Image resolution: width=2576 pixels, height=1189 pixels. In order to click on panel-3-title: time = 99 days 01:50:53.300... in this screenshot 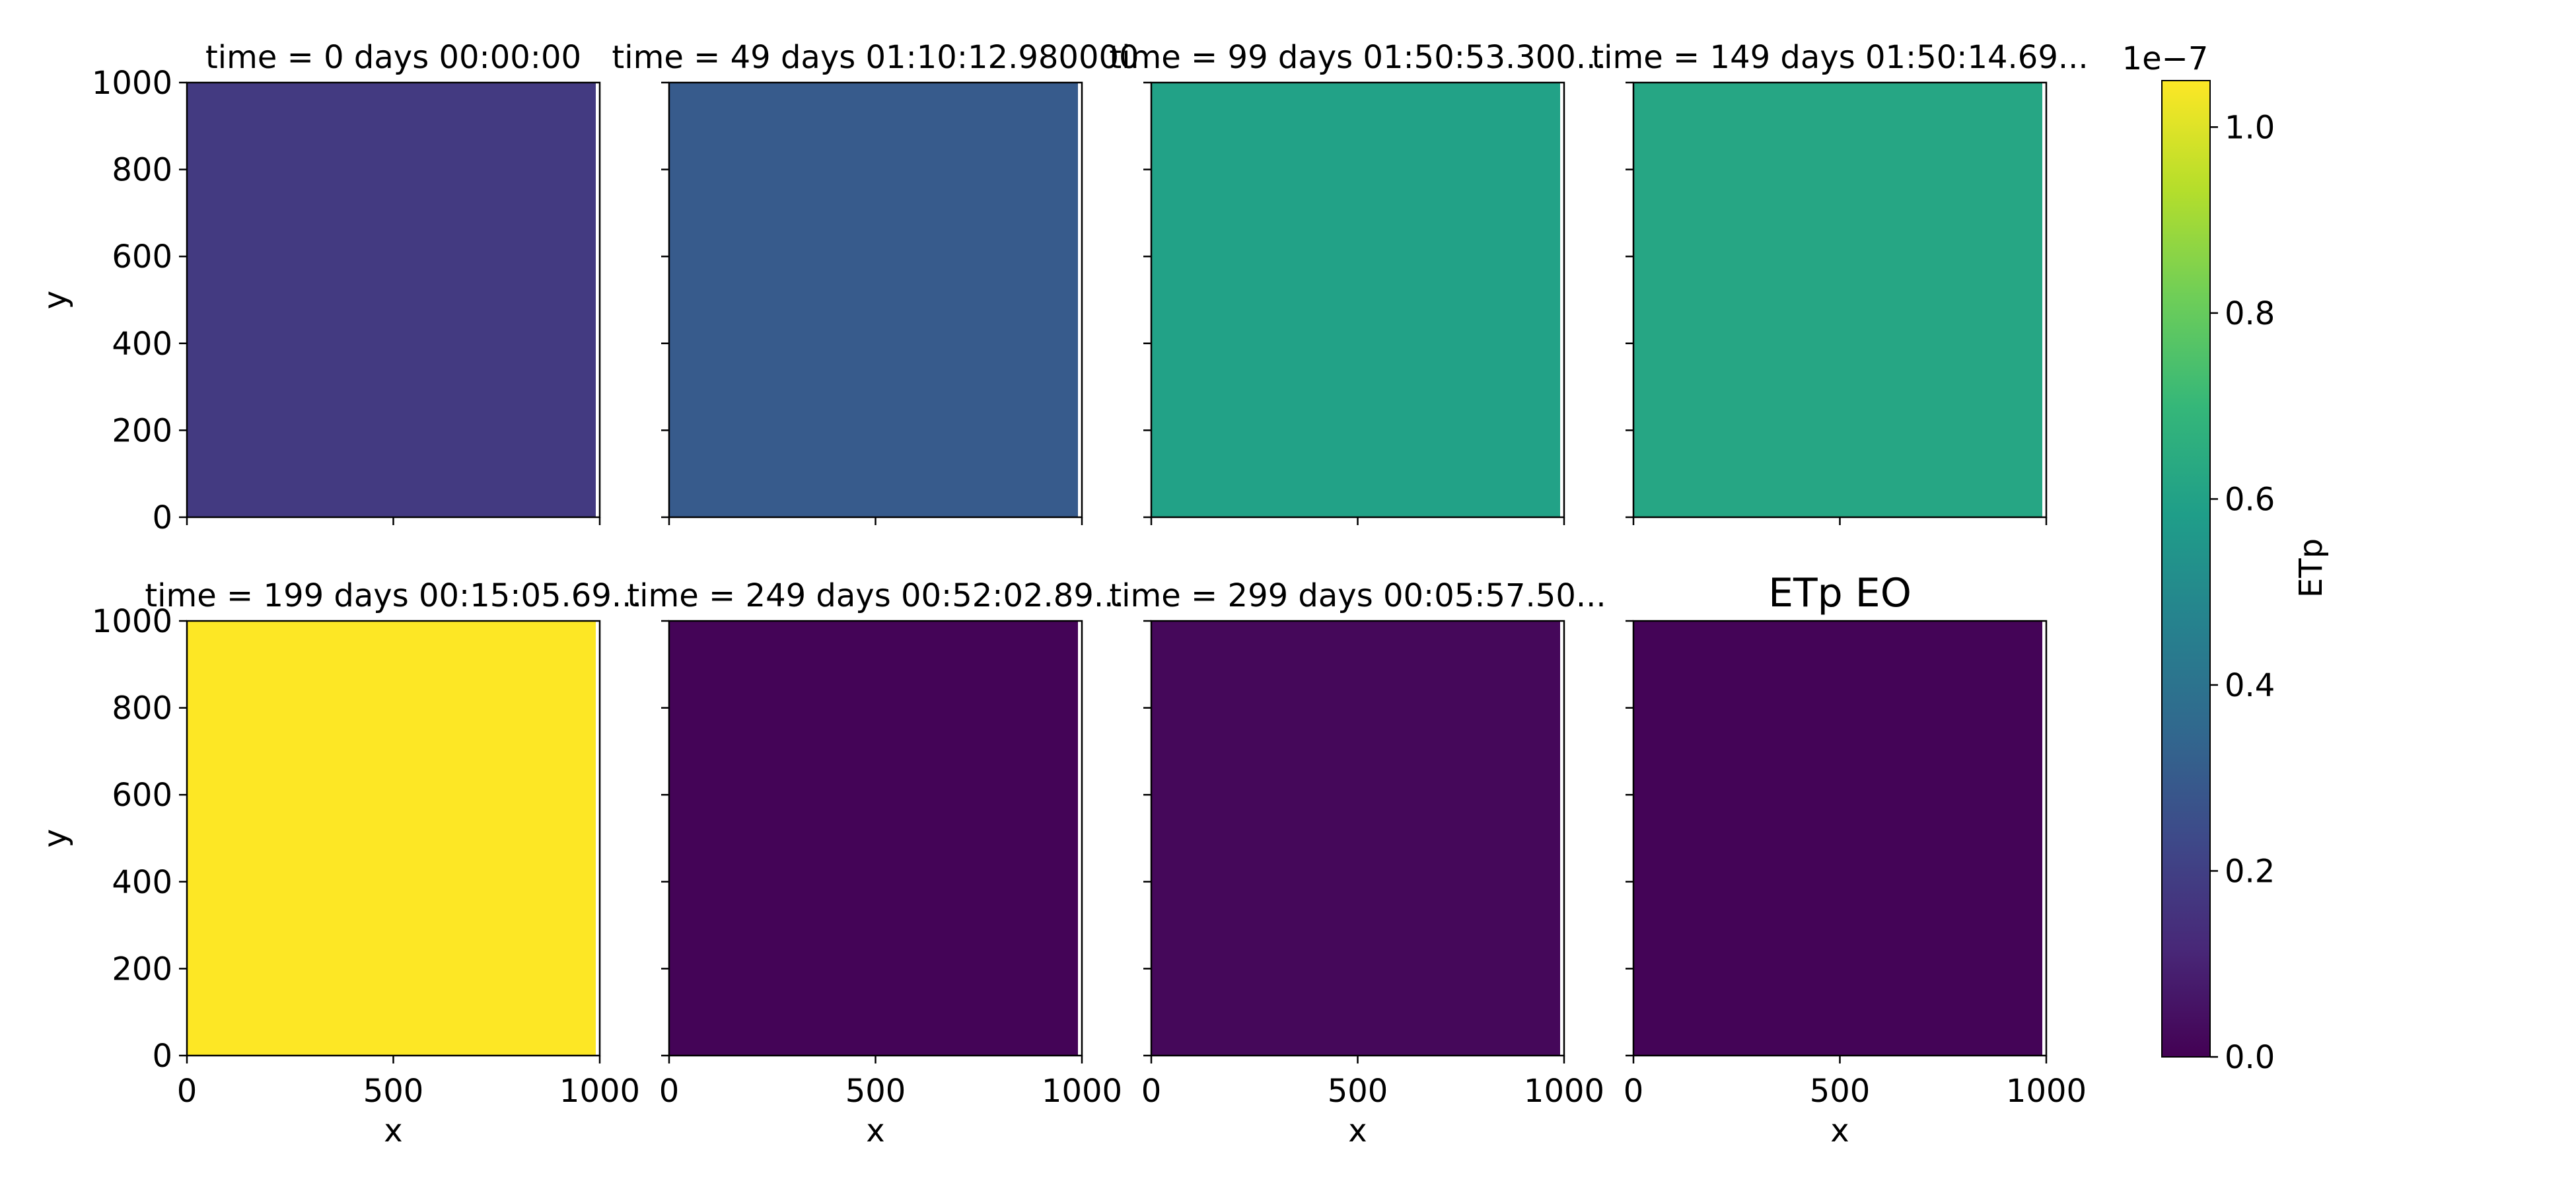, I will do `click(1358, 57)`.